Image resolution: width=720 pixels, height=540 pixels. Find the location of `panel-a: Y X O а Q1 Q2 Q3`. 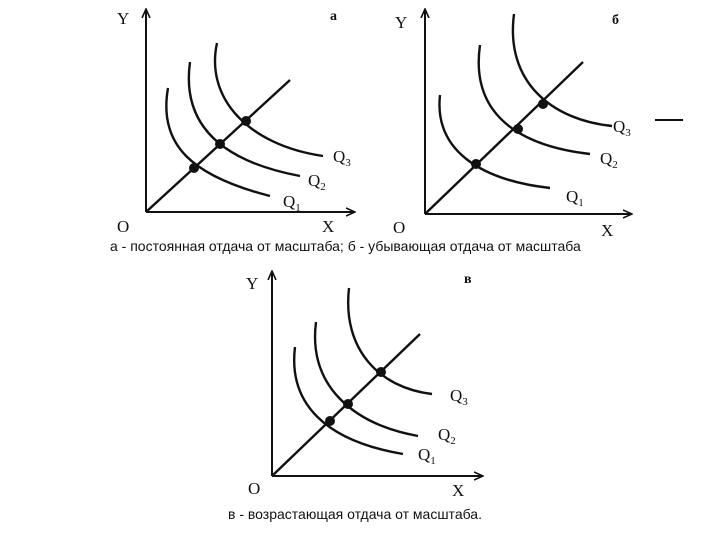

panel-a: Y X O а Q1 Q2 Q3 is located at coordinates (235, 122).